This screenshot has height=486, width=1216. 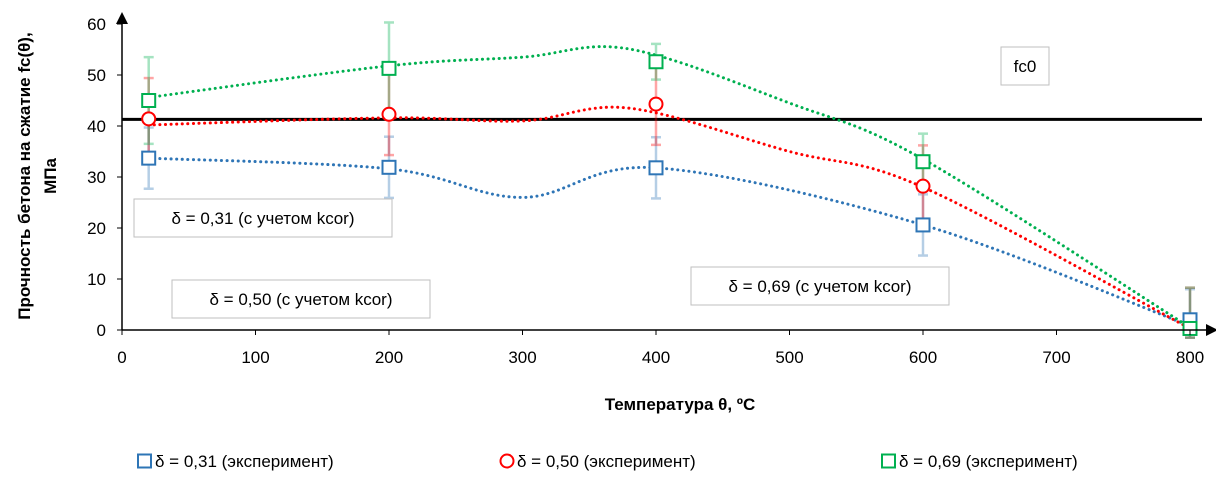 What do you see at coordinates (96, 228) in the screenshot?
I see `y-tick-label: 20` at bounding box center [96, 228].